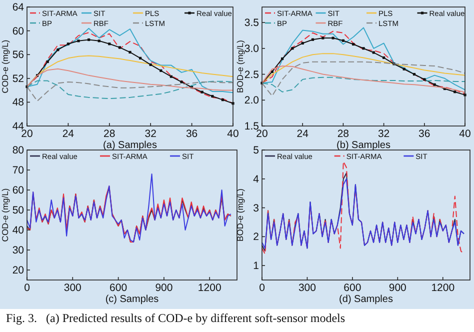 The height and width of the screenshot is (332, 474). What do you see at coordinates (256, 150) in the screenshot?
I see `y-tick-label: 5` at bounding box center [256, 150].